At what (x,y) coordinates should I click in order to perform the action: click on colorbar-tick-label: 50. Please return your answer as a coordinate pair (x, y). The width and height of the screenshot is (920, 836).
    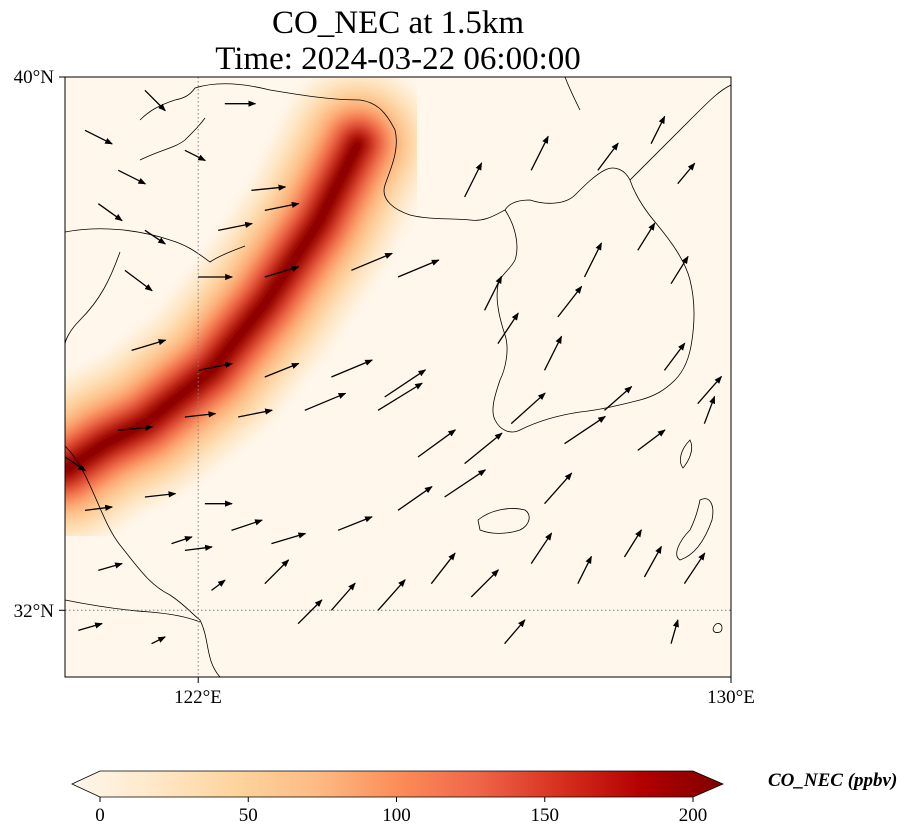
    Looking at the image, I should click on (248, 815).